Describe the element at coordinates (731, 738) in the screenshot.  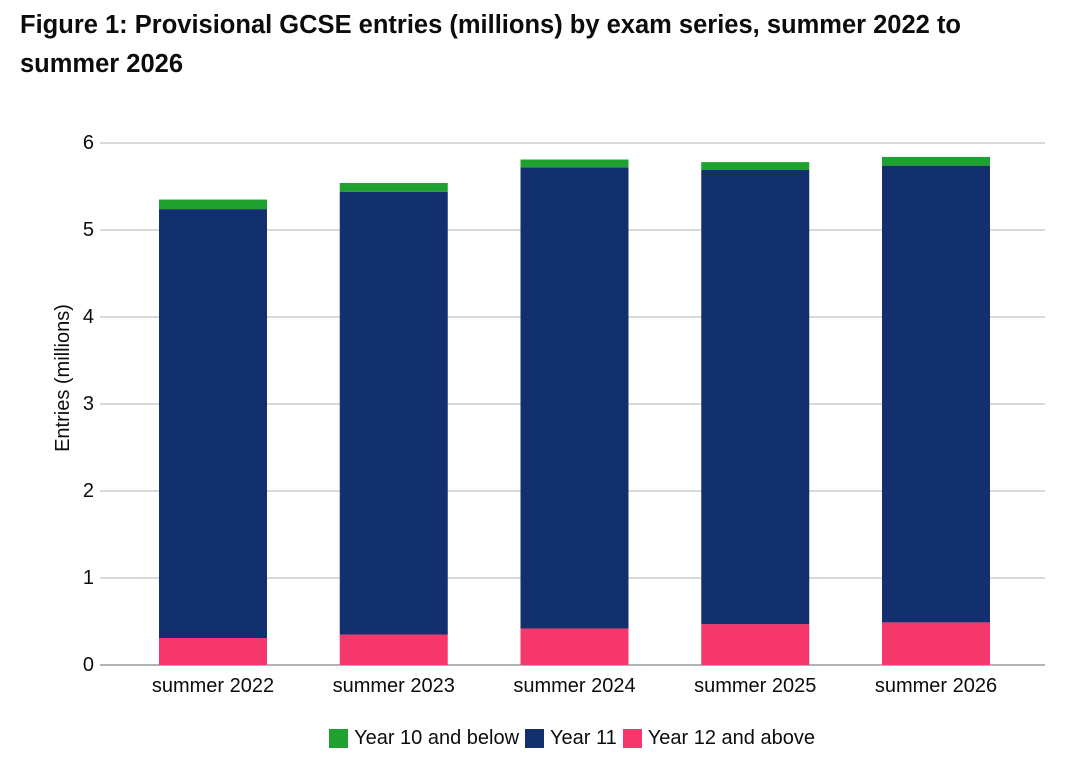
I see `legend-label: Year 12 and above` at that location.